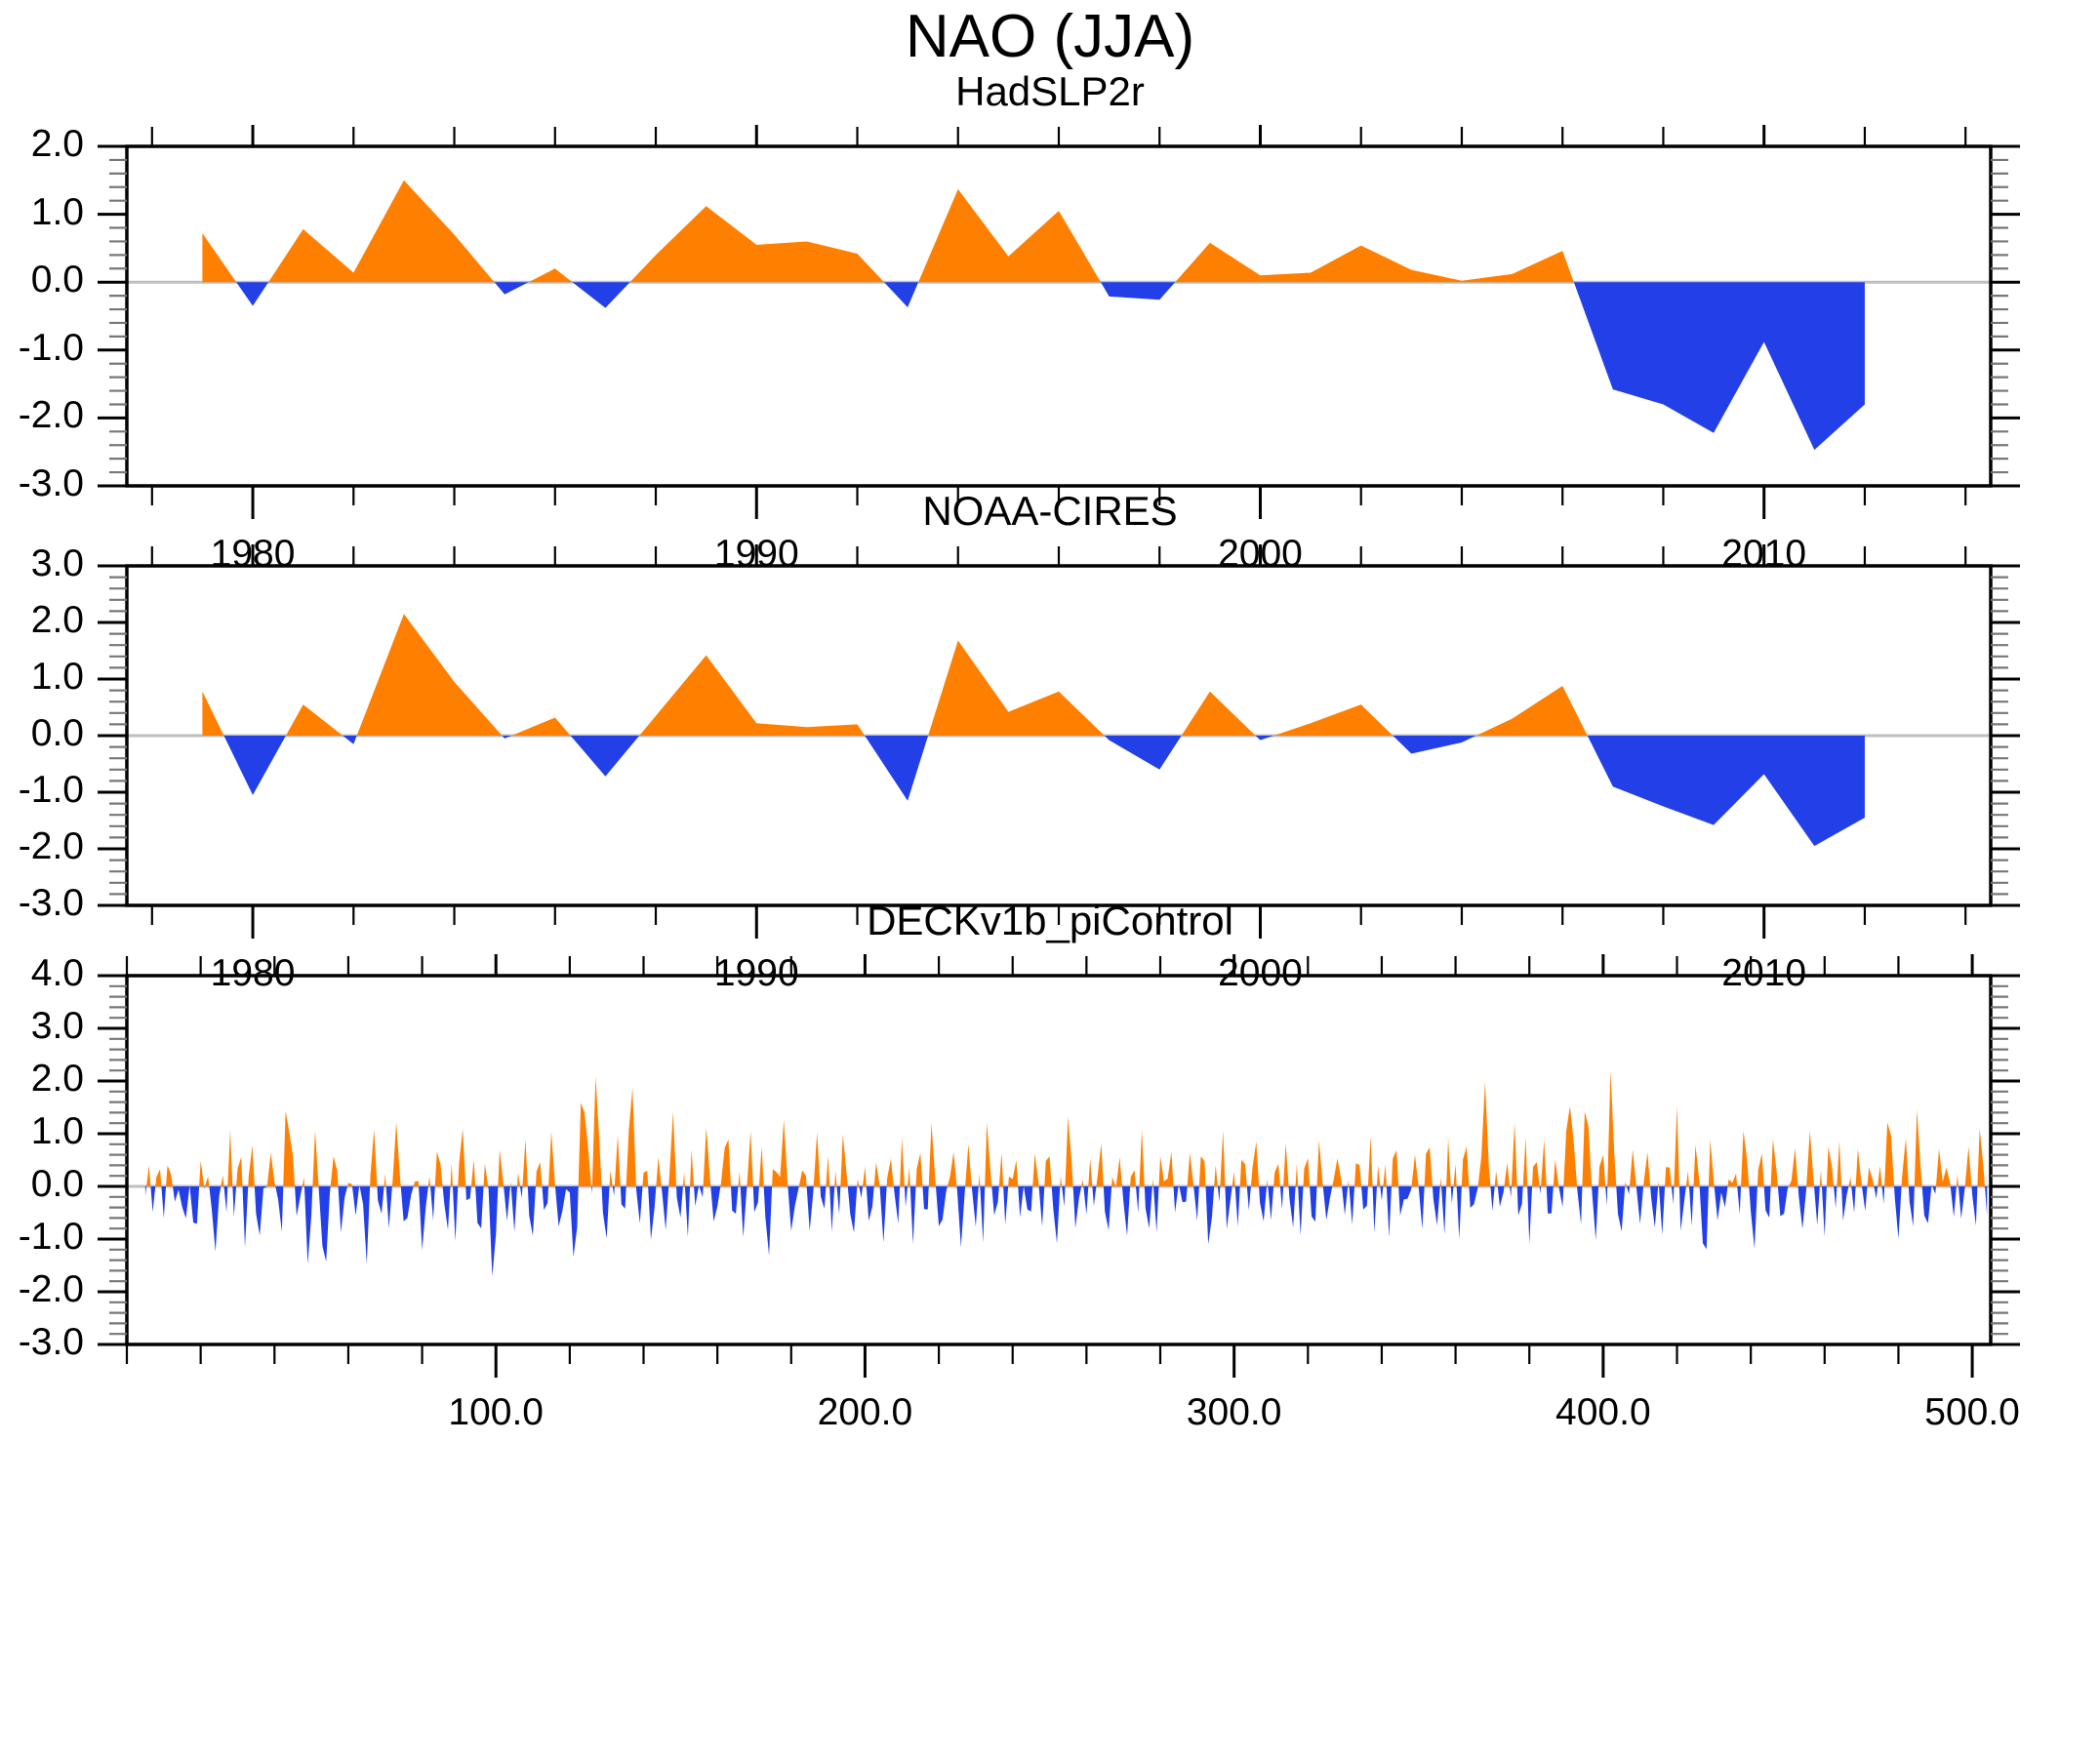 This screenshot has width=2100, height=1763. Describe the element at coordinates (1050, 511) in the screenshot. I see `panel-title-noaa-cires: NOAA-CIRES` at that location.